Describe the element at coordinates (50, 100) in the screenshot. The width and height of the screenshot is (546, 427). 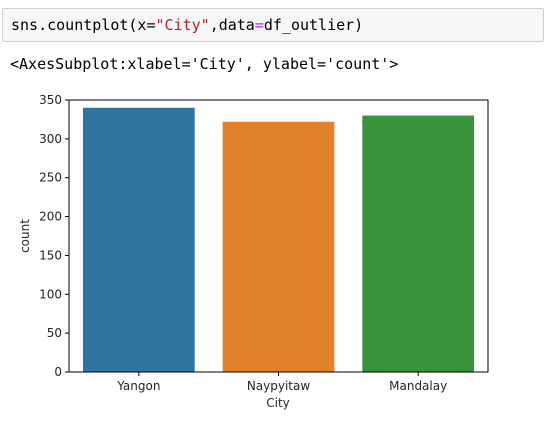
I see `y-tick-label: 350` at that location.